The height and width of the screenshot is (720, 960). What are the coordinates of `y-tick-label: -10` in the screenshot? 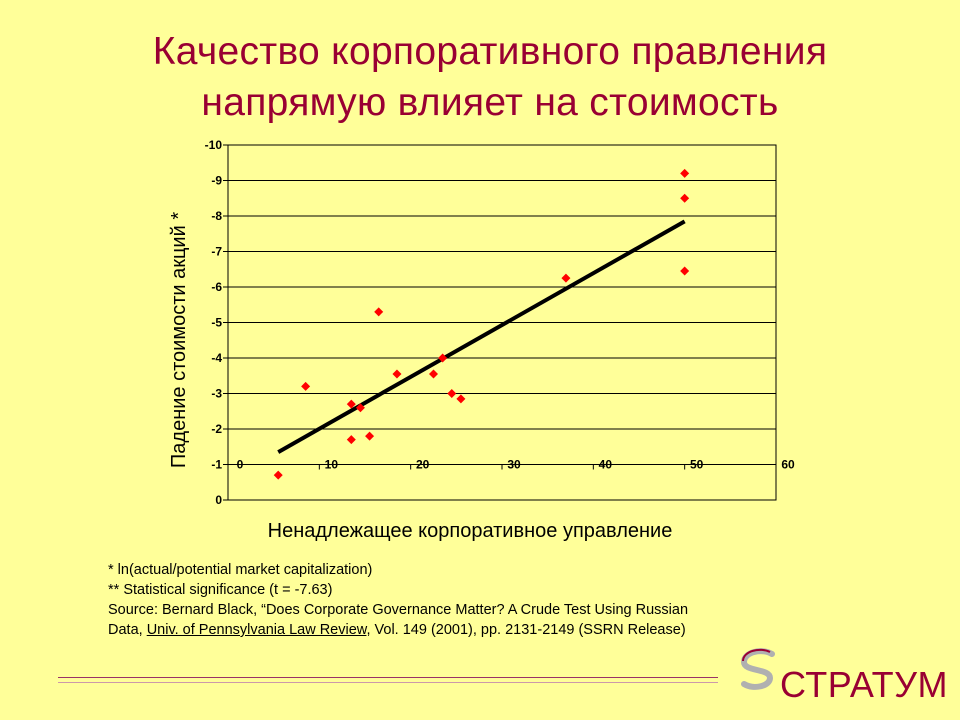 It's located at (214, 145).